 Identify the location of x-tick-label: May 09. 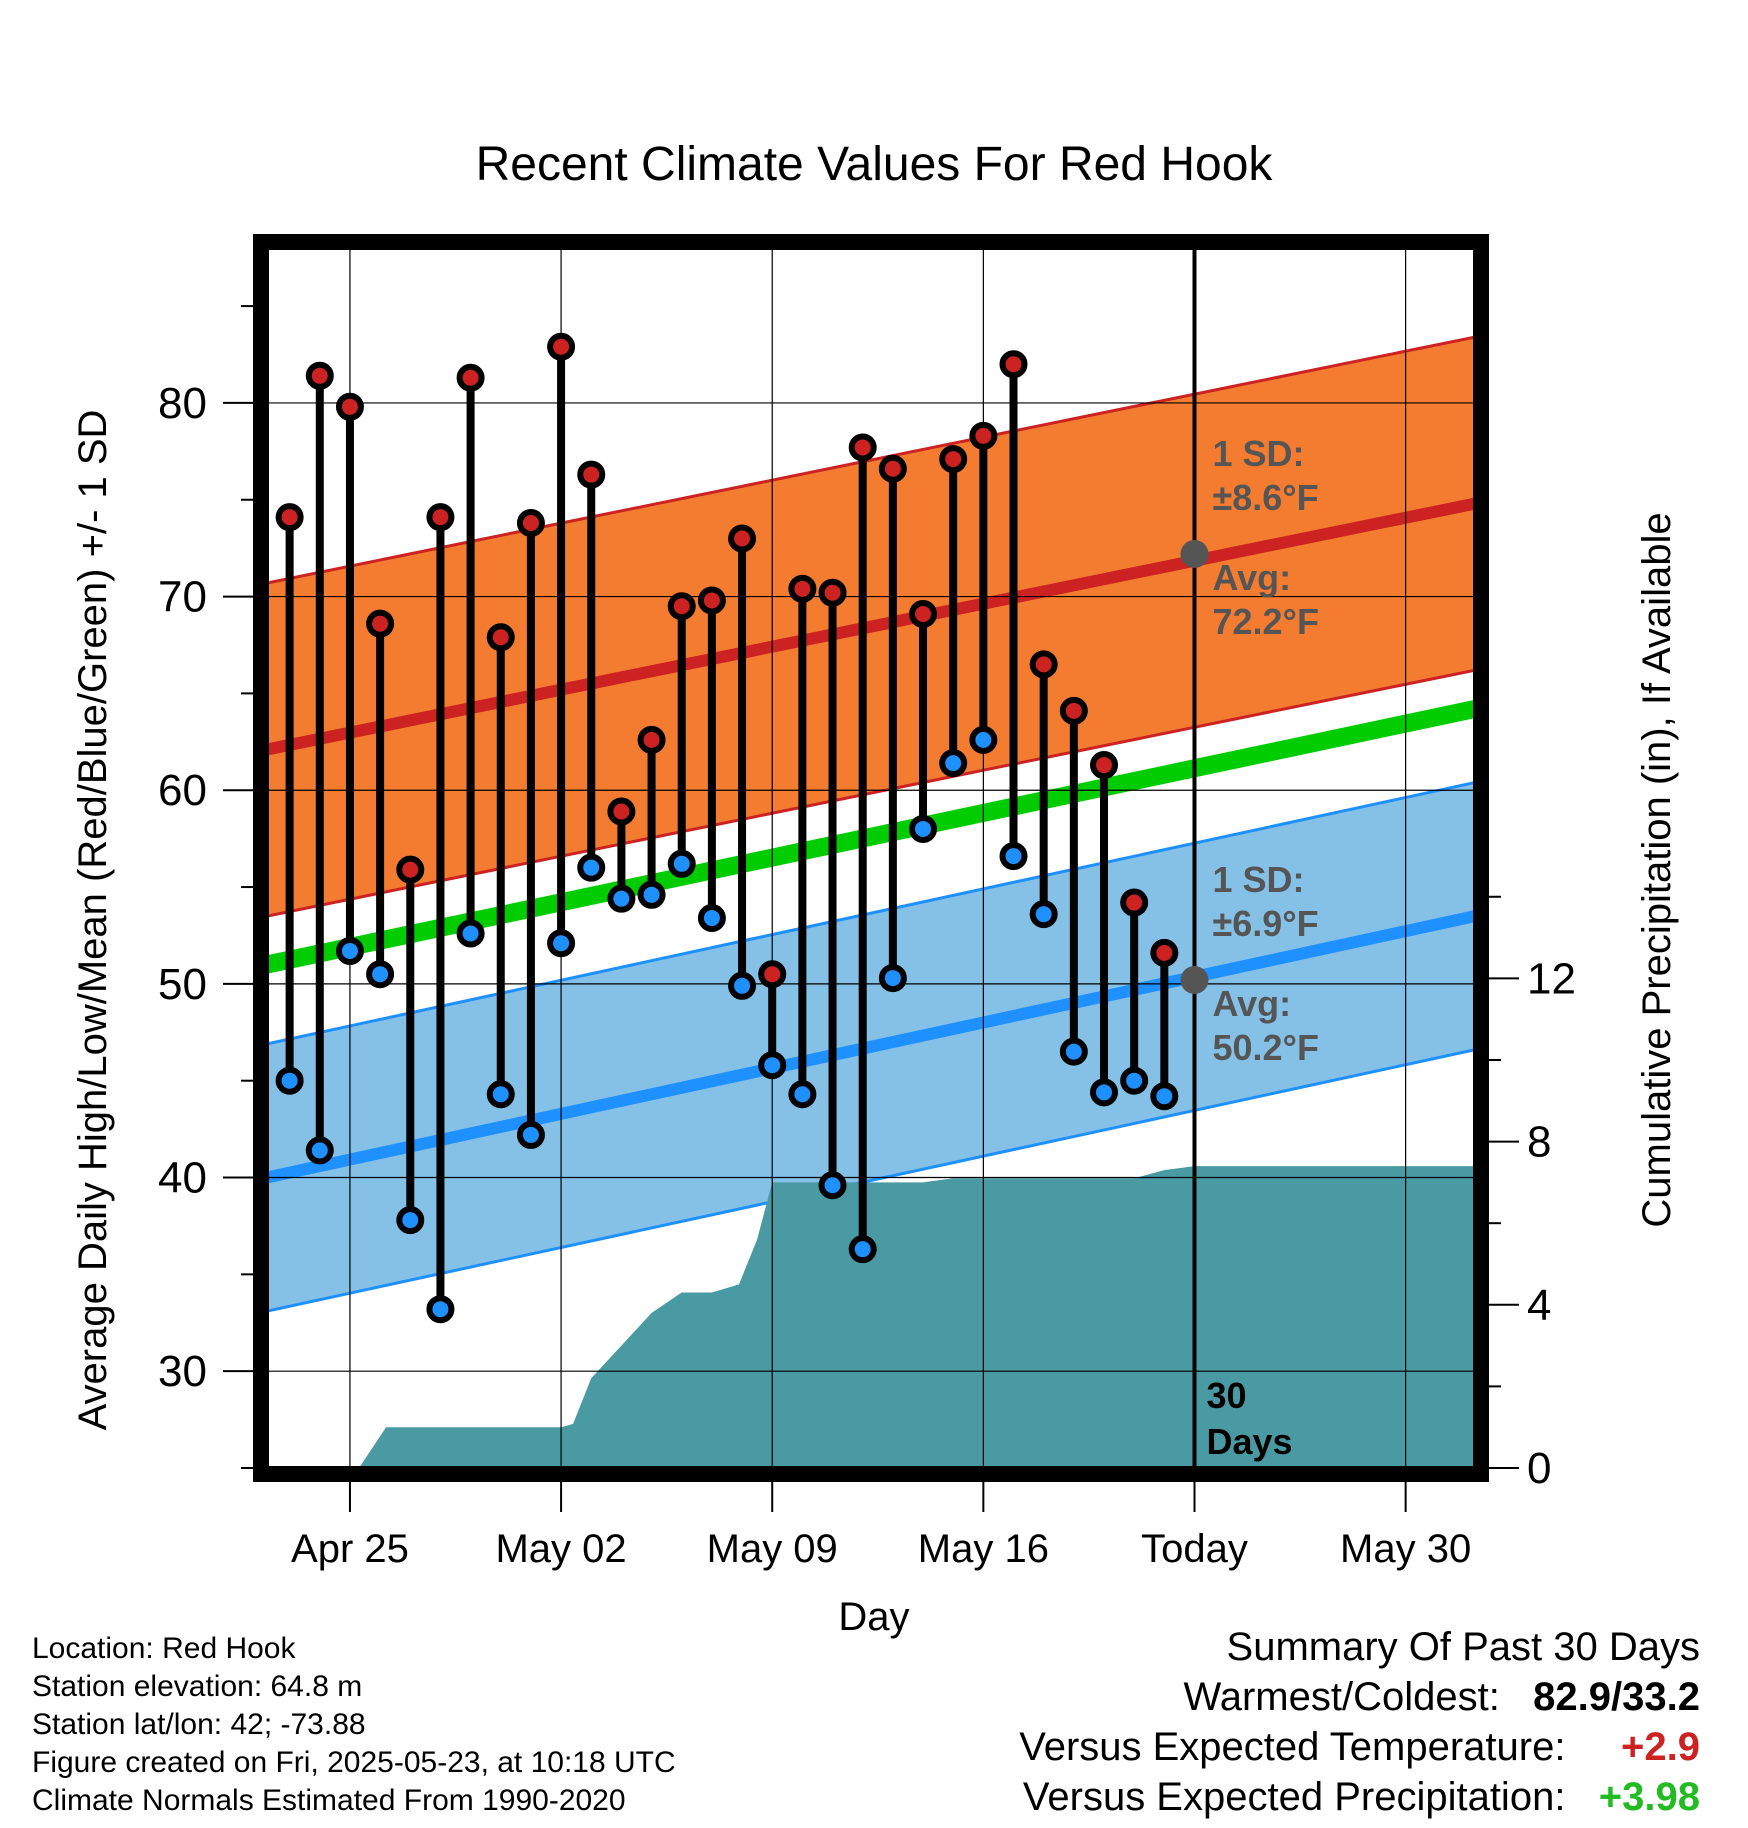
(772, 1549).